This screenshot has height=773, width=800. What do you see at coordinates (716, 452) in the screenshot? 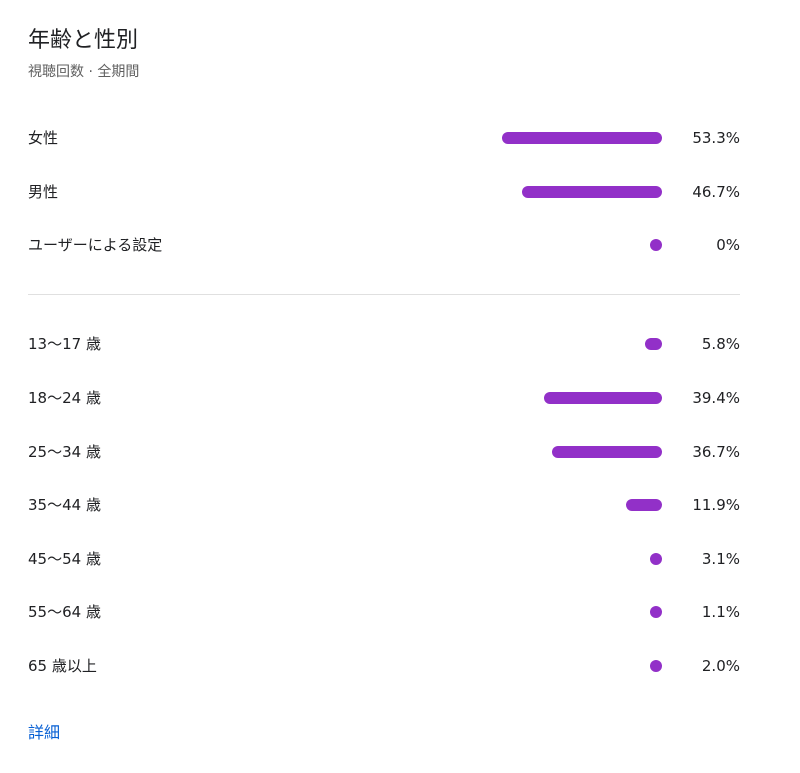
I see `row-value: 36.7%` at bounding box center [716, 452].